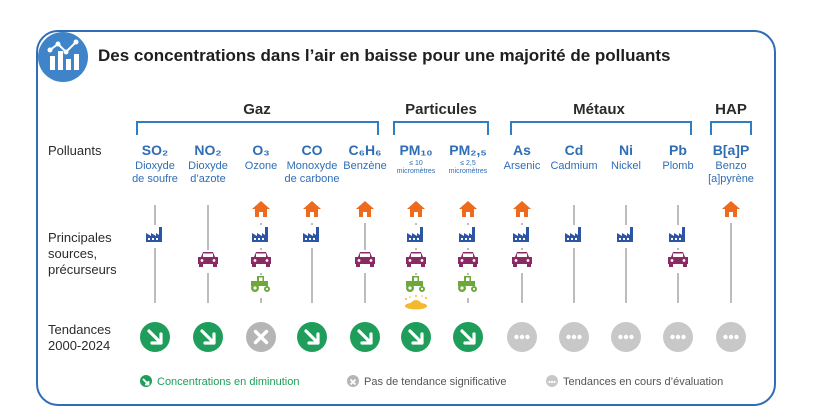  What do you see at coordinates (522, 150) in the screenshot?
I see `pollutant-8-code: As` at bounding box center [522, 150].